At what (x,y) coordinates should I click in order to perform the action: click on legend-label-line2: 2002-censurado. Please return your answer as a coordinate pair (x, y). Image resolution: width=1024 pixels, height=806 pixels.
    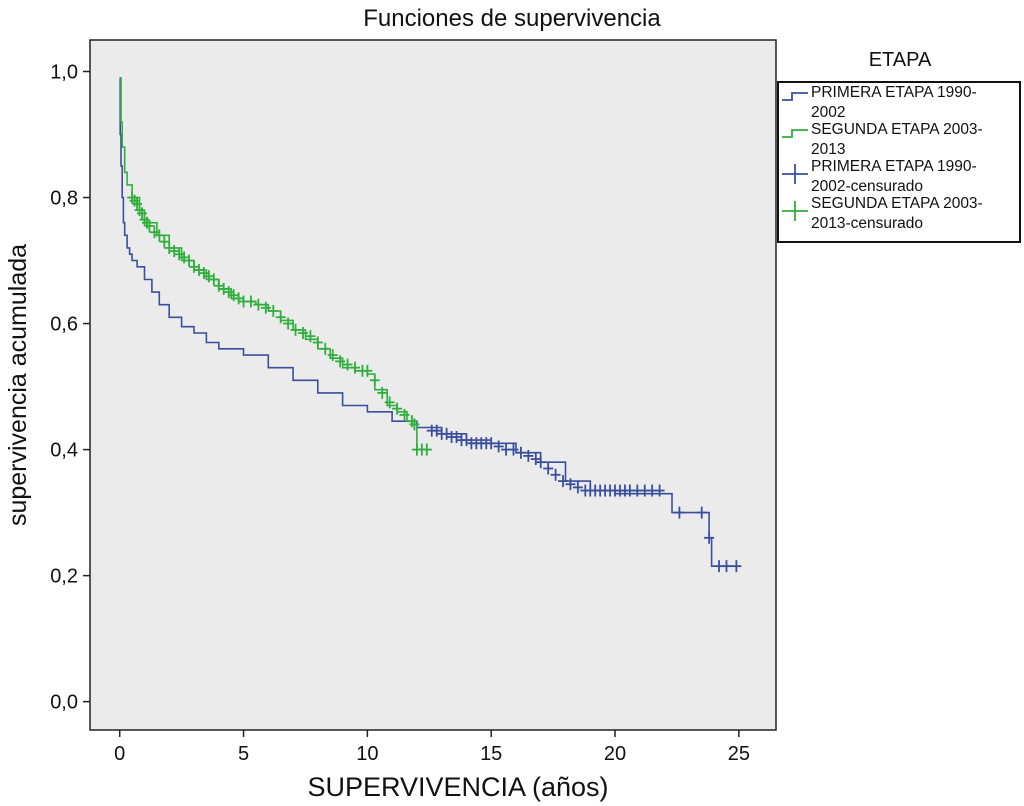
    Looking at the image, I should click on (867, 186).